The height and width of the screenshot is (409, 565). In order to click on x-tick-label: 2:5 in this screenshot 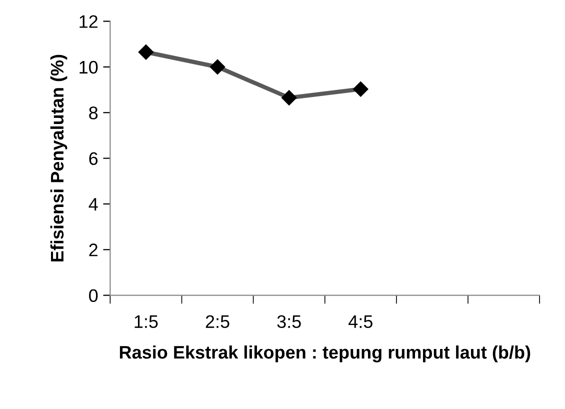, I will do `click(218, 321)`.